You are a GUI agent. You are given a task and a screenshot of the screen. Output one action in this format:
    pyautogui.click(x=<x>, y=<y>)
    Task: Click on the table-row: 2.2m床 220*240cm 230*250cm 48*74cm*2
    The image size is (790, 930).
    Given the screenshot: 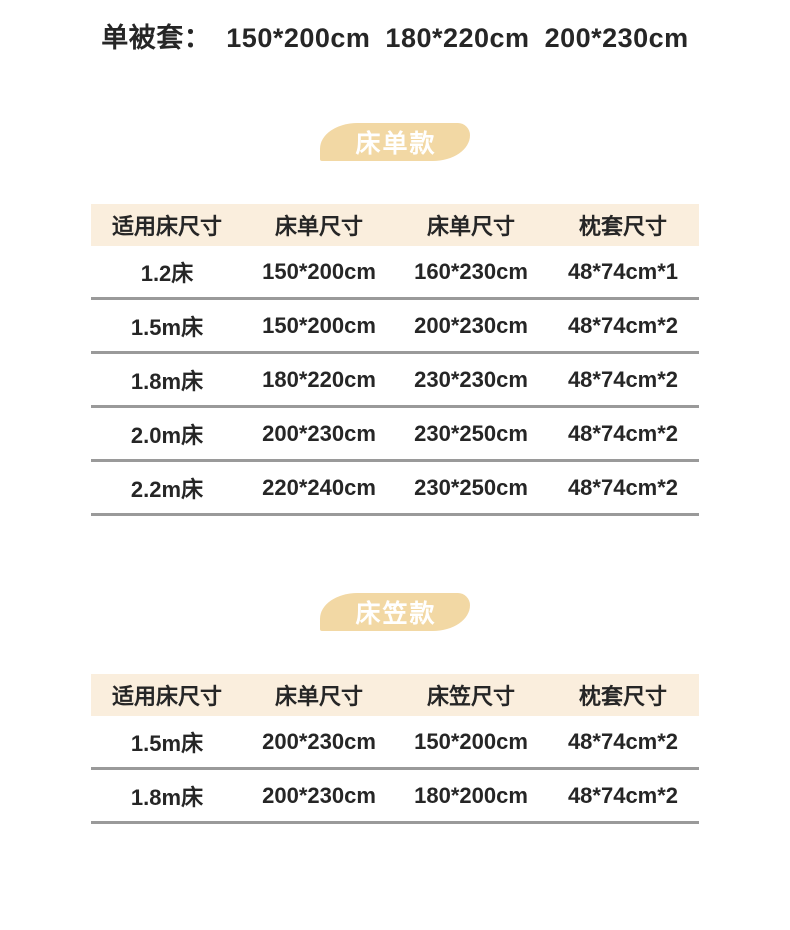 What is the action you would take?
    pyautogui.click(x=395, y=489)
    